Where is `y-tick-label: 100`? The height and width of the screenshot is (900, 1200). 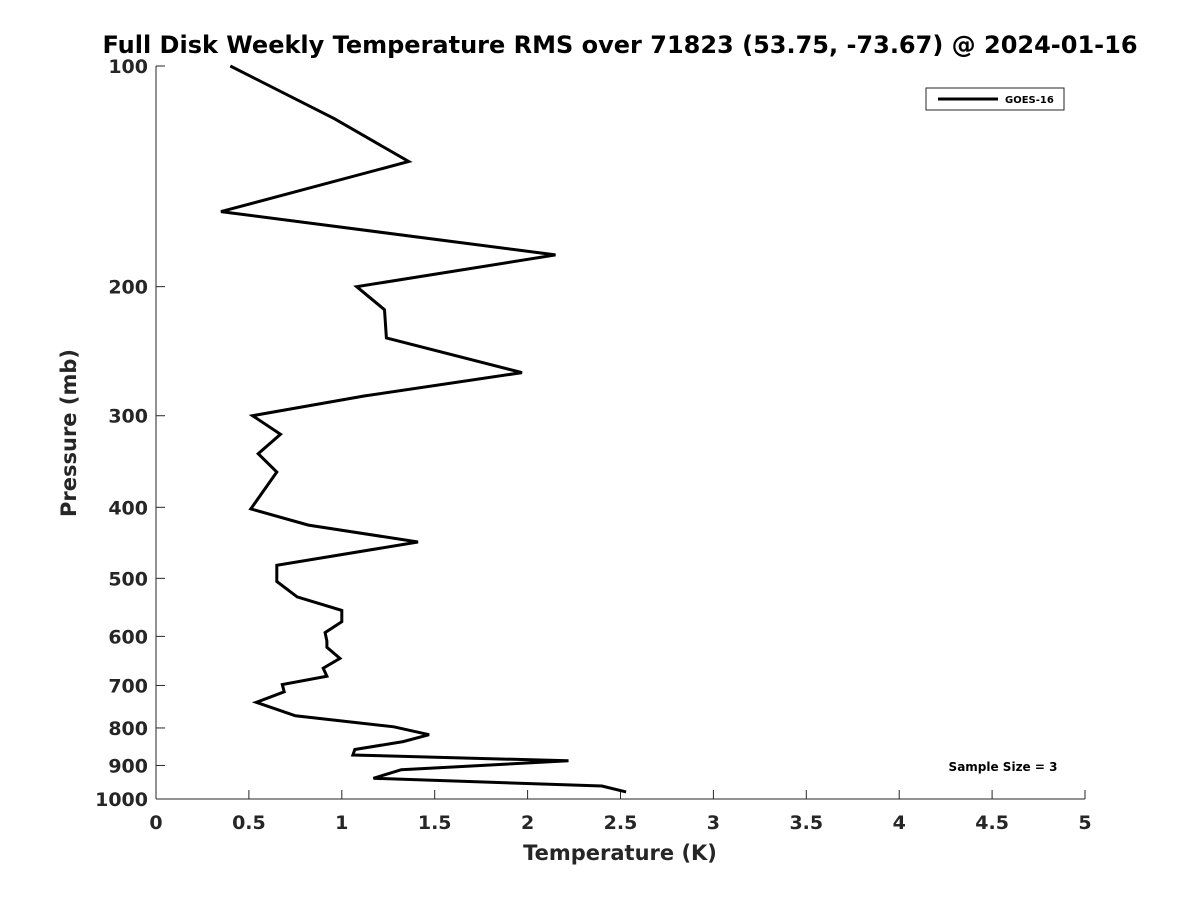
y-tick-label: 100 is located at coordinates (128, 67).